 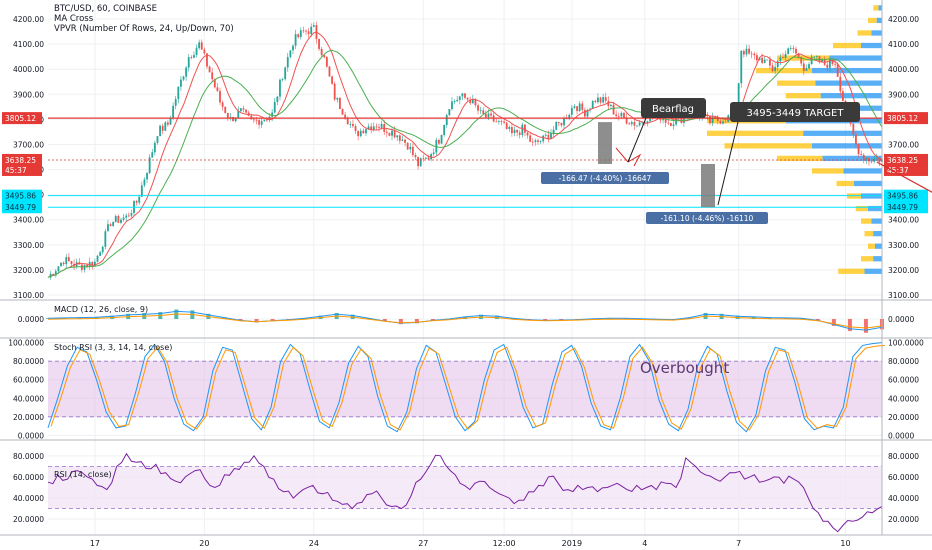 I want to click on left-axis-tick: 3100.00, so click(x=28, y=295).